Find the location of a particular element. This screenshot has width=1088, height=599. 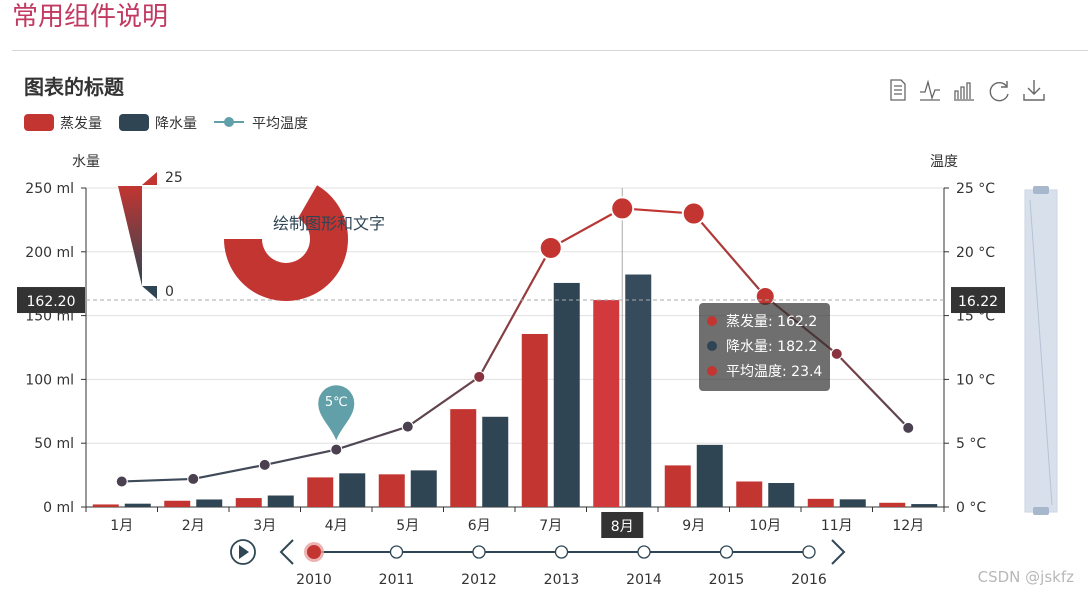

legend-label: 降水量 is located at coordinates (176, 124).